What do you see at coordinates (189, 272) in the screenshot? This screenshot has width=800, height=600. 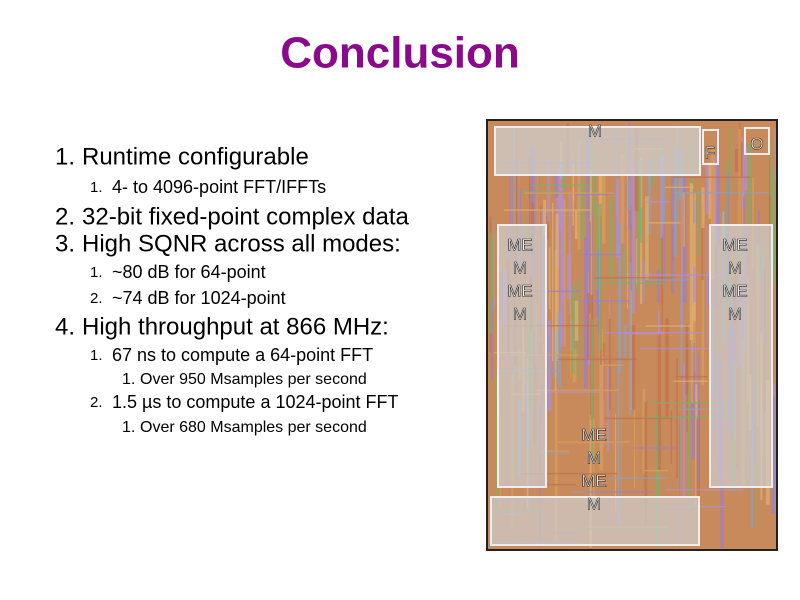 I see `list-item: ~80 dB for 64-point` at bounding box center [189, 272].